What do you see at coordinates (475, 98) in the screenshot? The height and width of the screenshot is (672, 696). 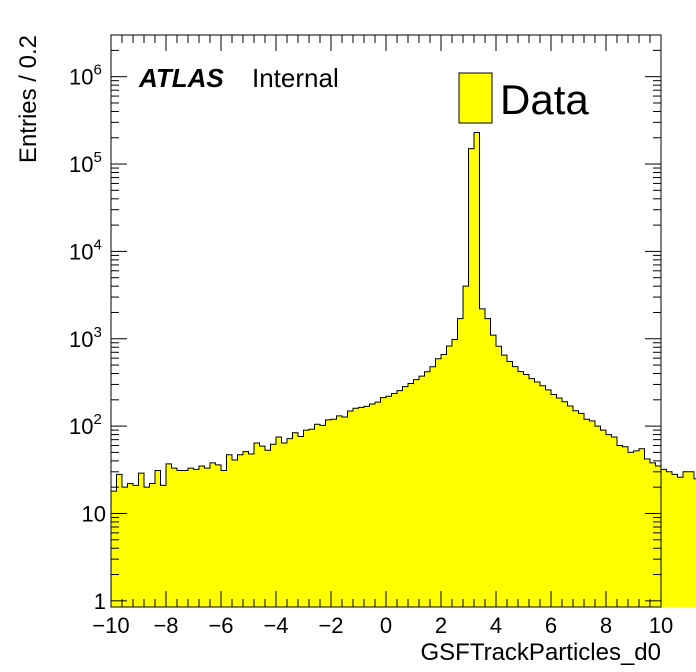 I see `legend-swatch` at bounding box center [475, 98].